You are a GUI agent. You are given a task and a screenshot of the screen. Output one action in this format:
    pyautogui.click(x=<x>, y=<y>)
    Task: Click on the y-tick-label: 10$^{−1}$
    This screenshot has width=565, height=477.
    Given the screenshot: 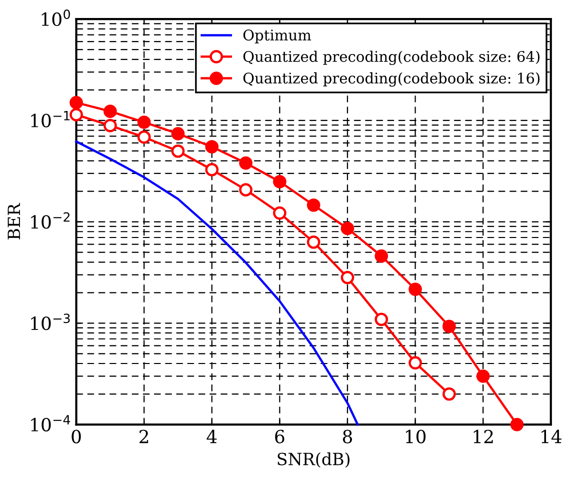 What is the action you would take?
    pyautogui.click(x=50, y=119)
    